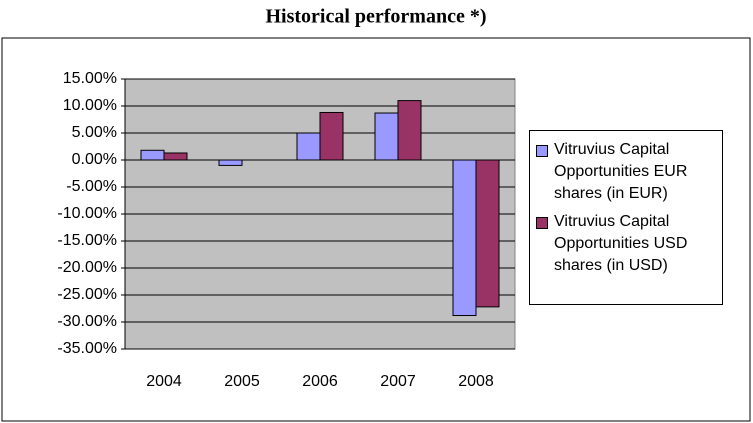 Image resolution: width=753 pixels, height=423 pixels. I want to click on y-tick-label: -35.00%, so click(87, 348).